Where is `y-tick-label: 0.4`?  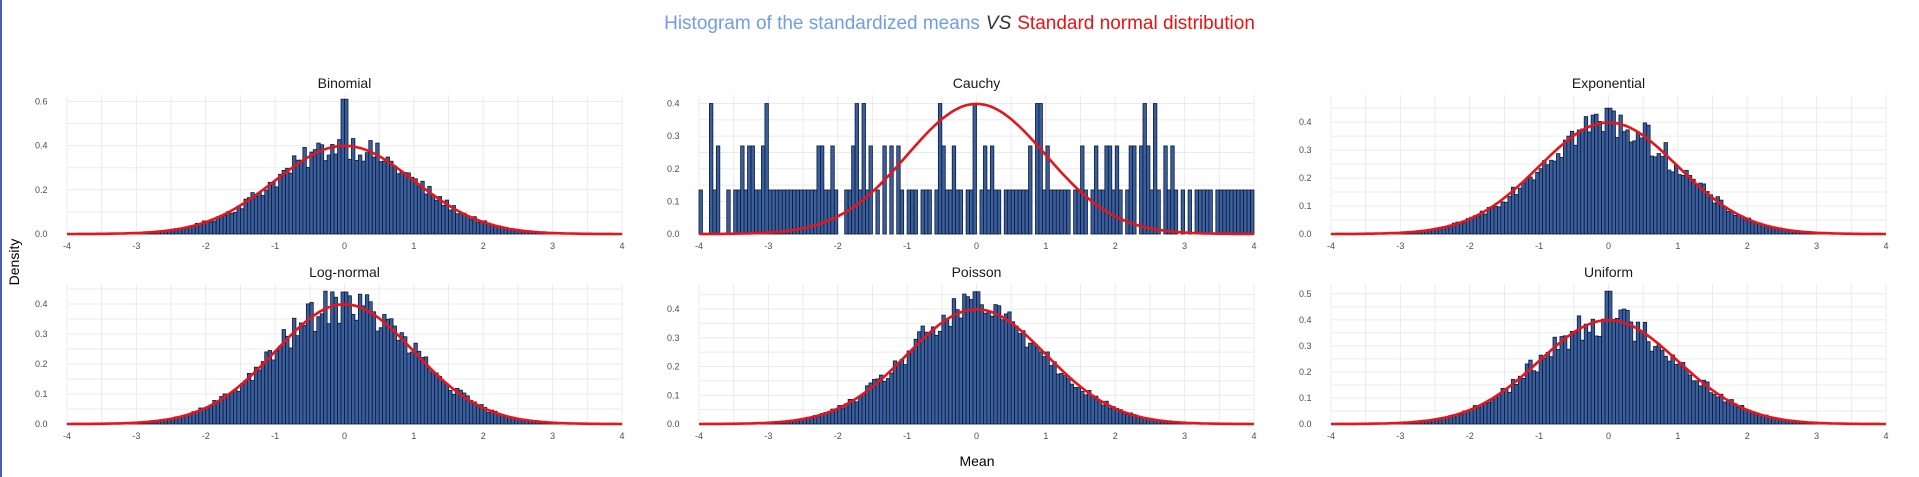 y-tick-label: 0.4 is located at coordinates (1305, 320).